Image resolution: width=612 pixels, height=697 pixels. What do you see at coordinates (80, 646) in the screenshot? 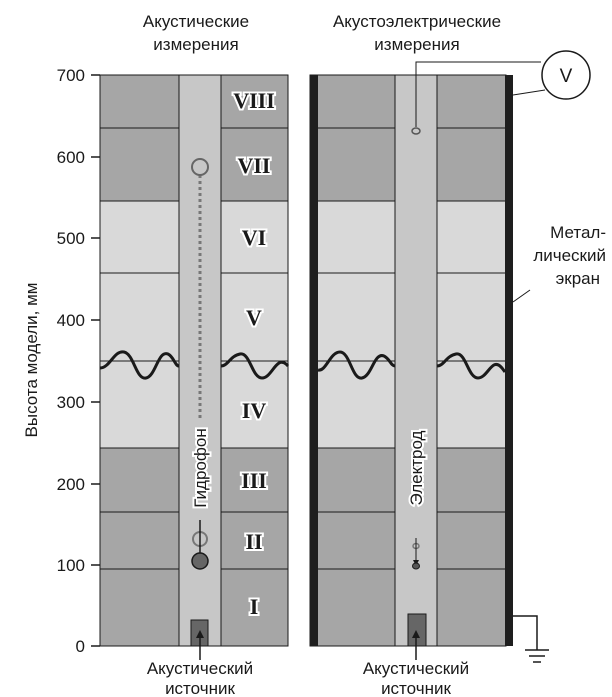
I see `y-tick-label: 0` at bounding box center [80, 646].